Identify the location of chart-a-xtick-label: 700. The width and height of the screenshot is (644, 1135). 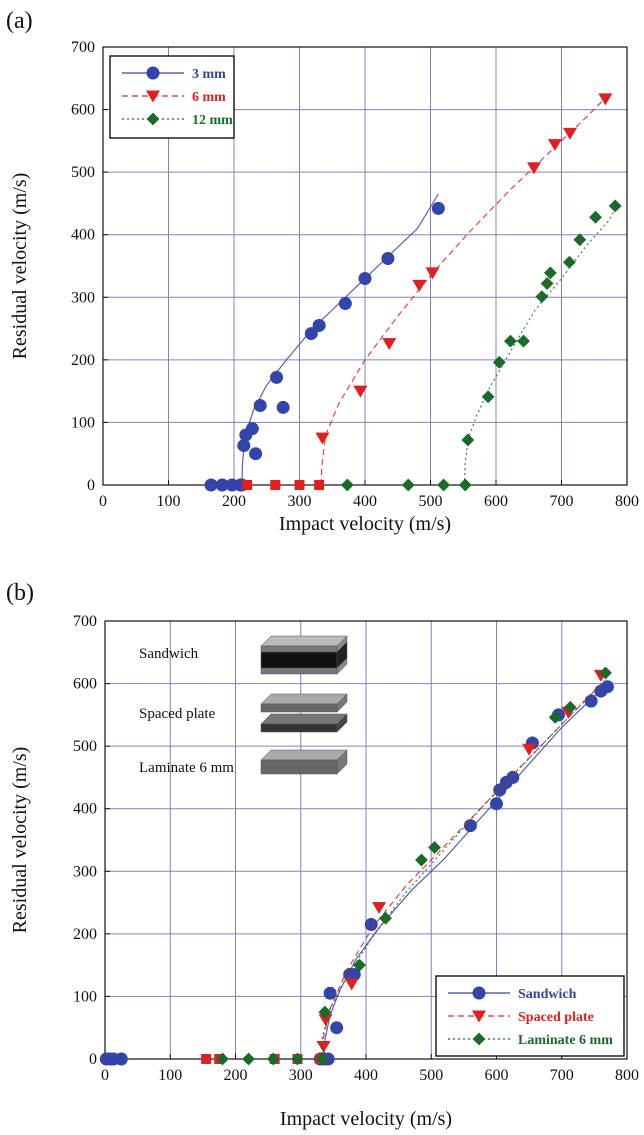
(562, 501).